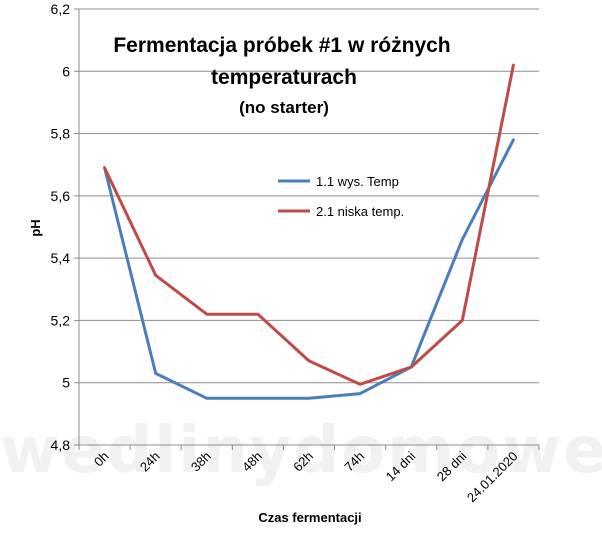 The height and width of the screenshot is (534, 602). I want to click on y-axis-ticks: 4,8 5 5,2 5,4 5,6 5,8 6 6,2, so click(61, 227).